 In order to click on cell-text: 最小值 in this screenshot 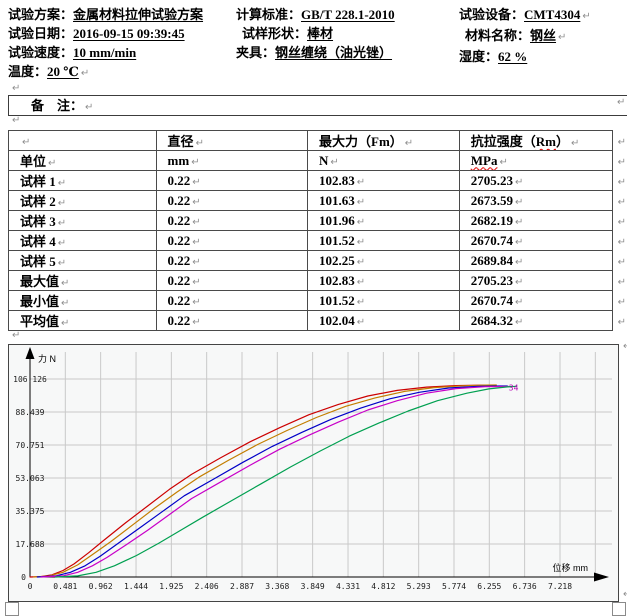, I will do `click(40, 301)`.